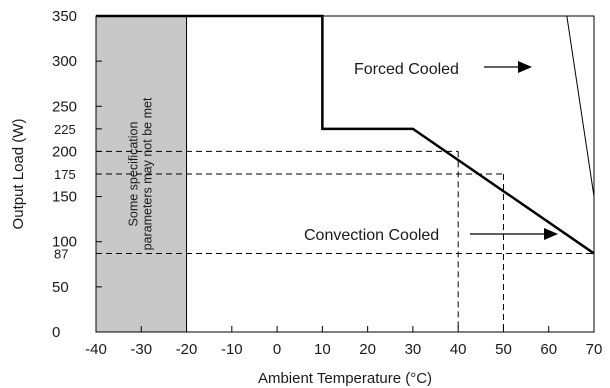 This screenshot has height=388, width=610. I want to click on y-tick-label: 225, so click(65, 129).